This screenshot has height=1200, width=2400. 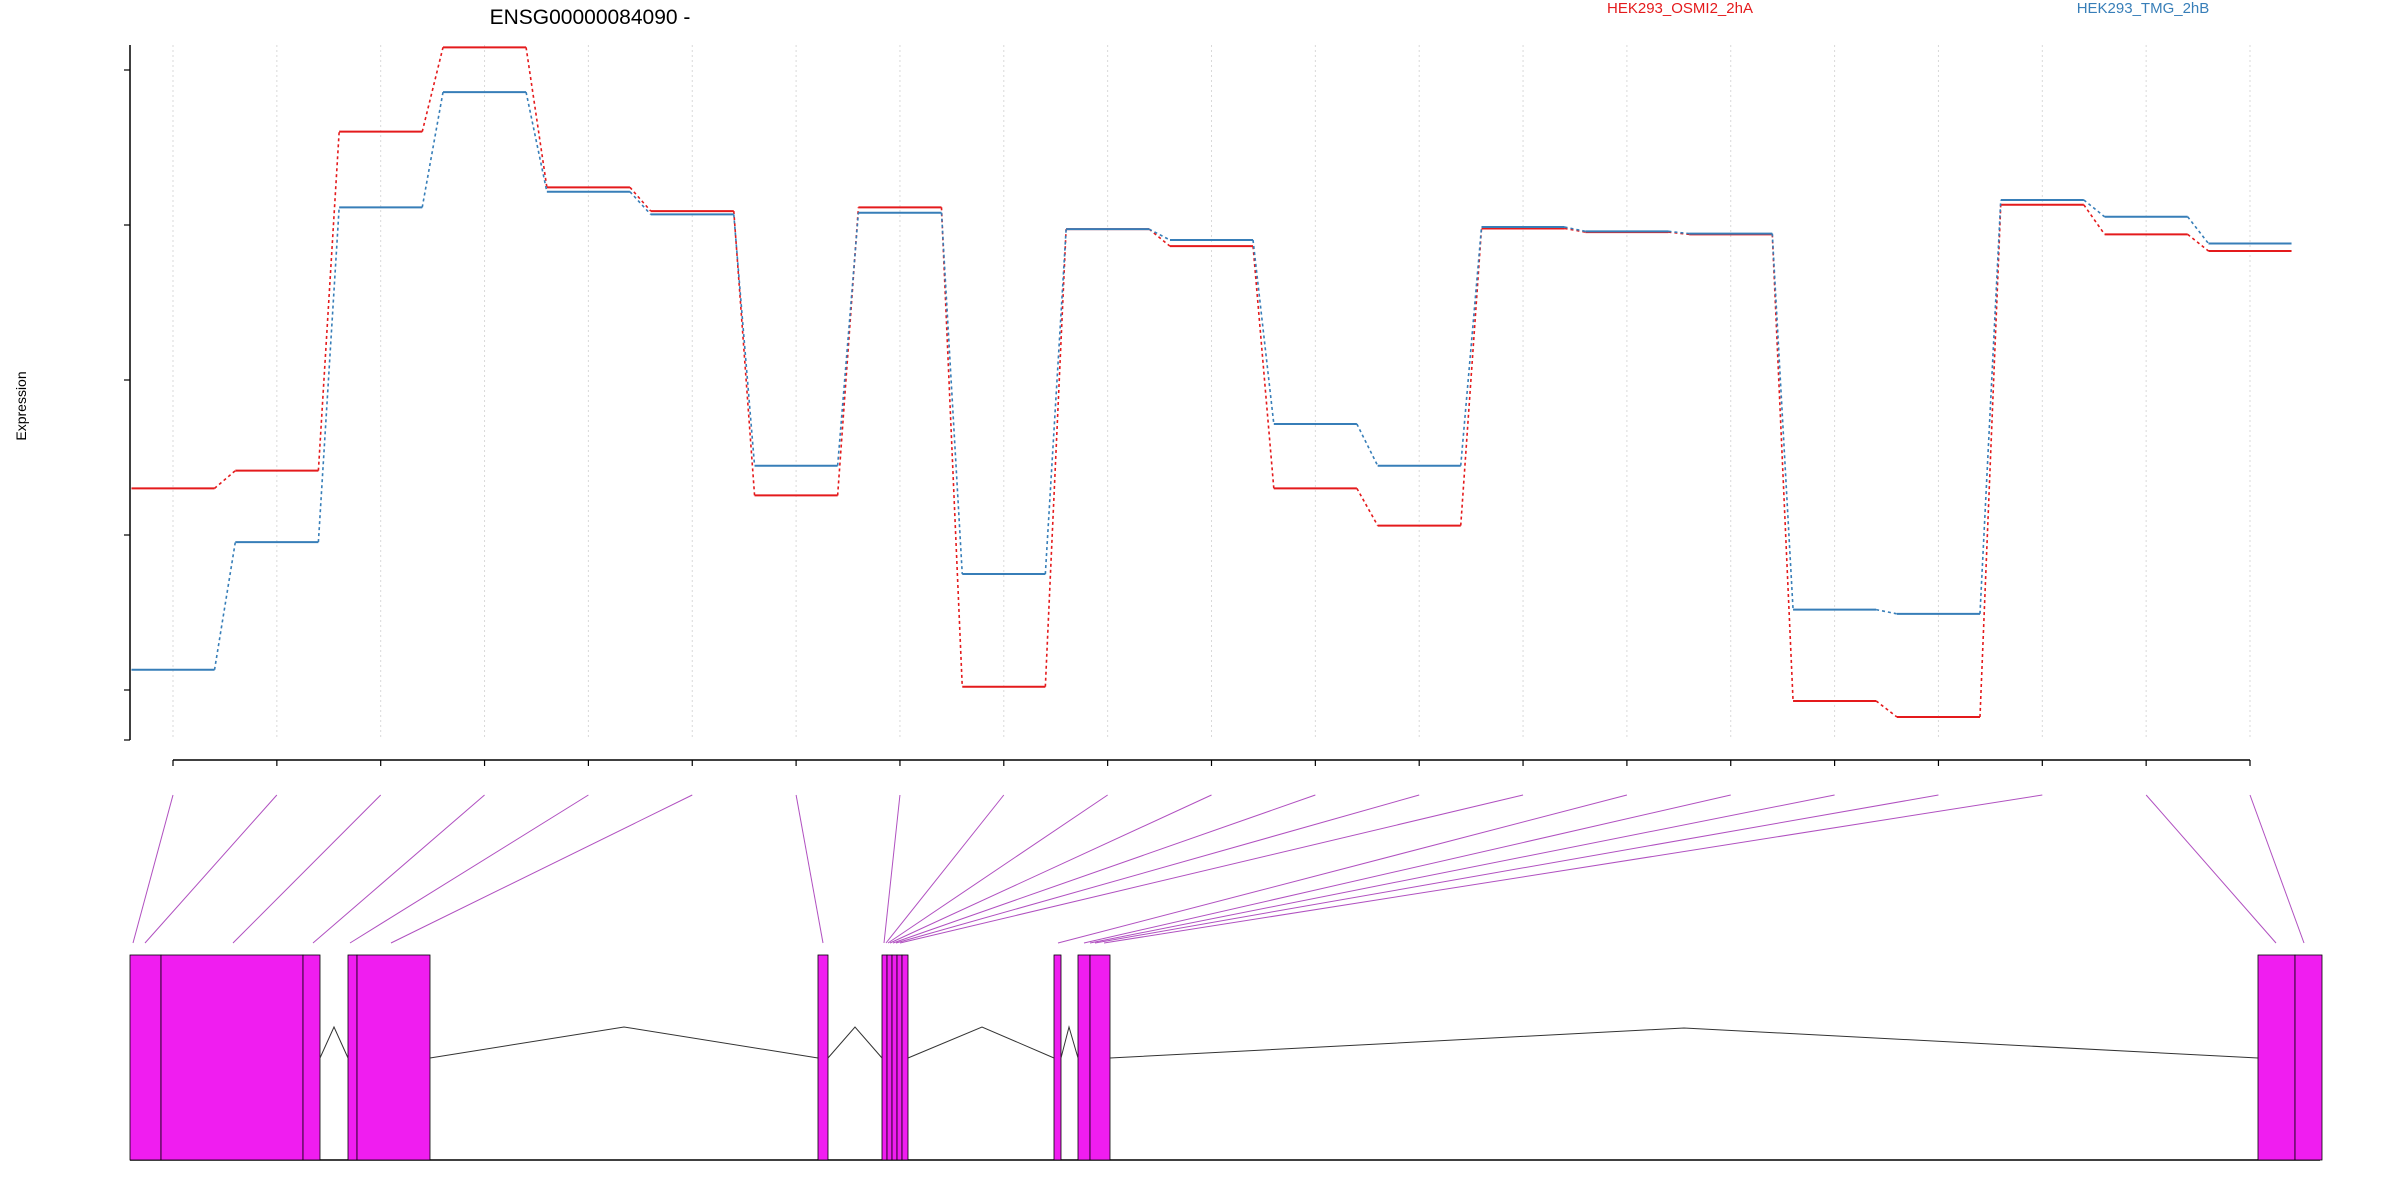 What do you see at coordinates (809, 869) in the screenshot?
I see `exon-connector-e007` at bounding box center [809, 869].